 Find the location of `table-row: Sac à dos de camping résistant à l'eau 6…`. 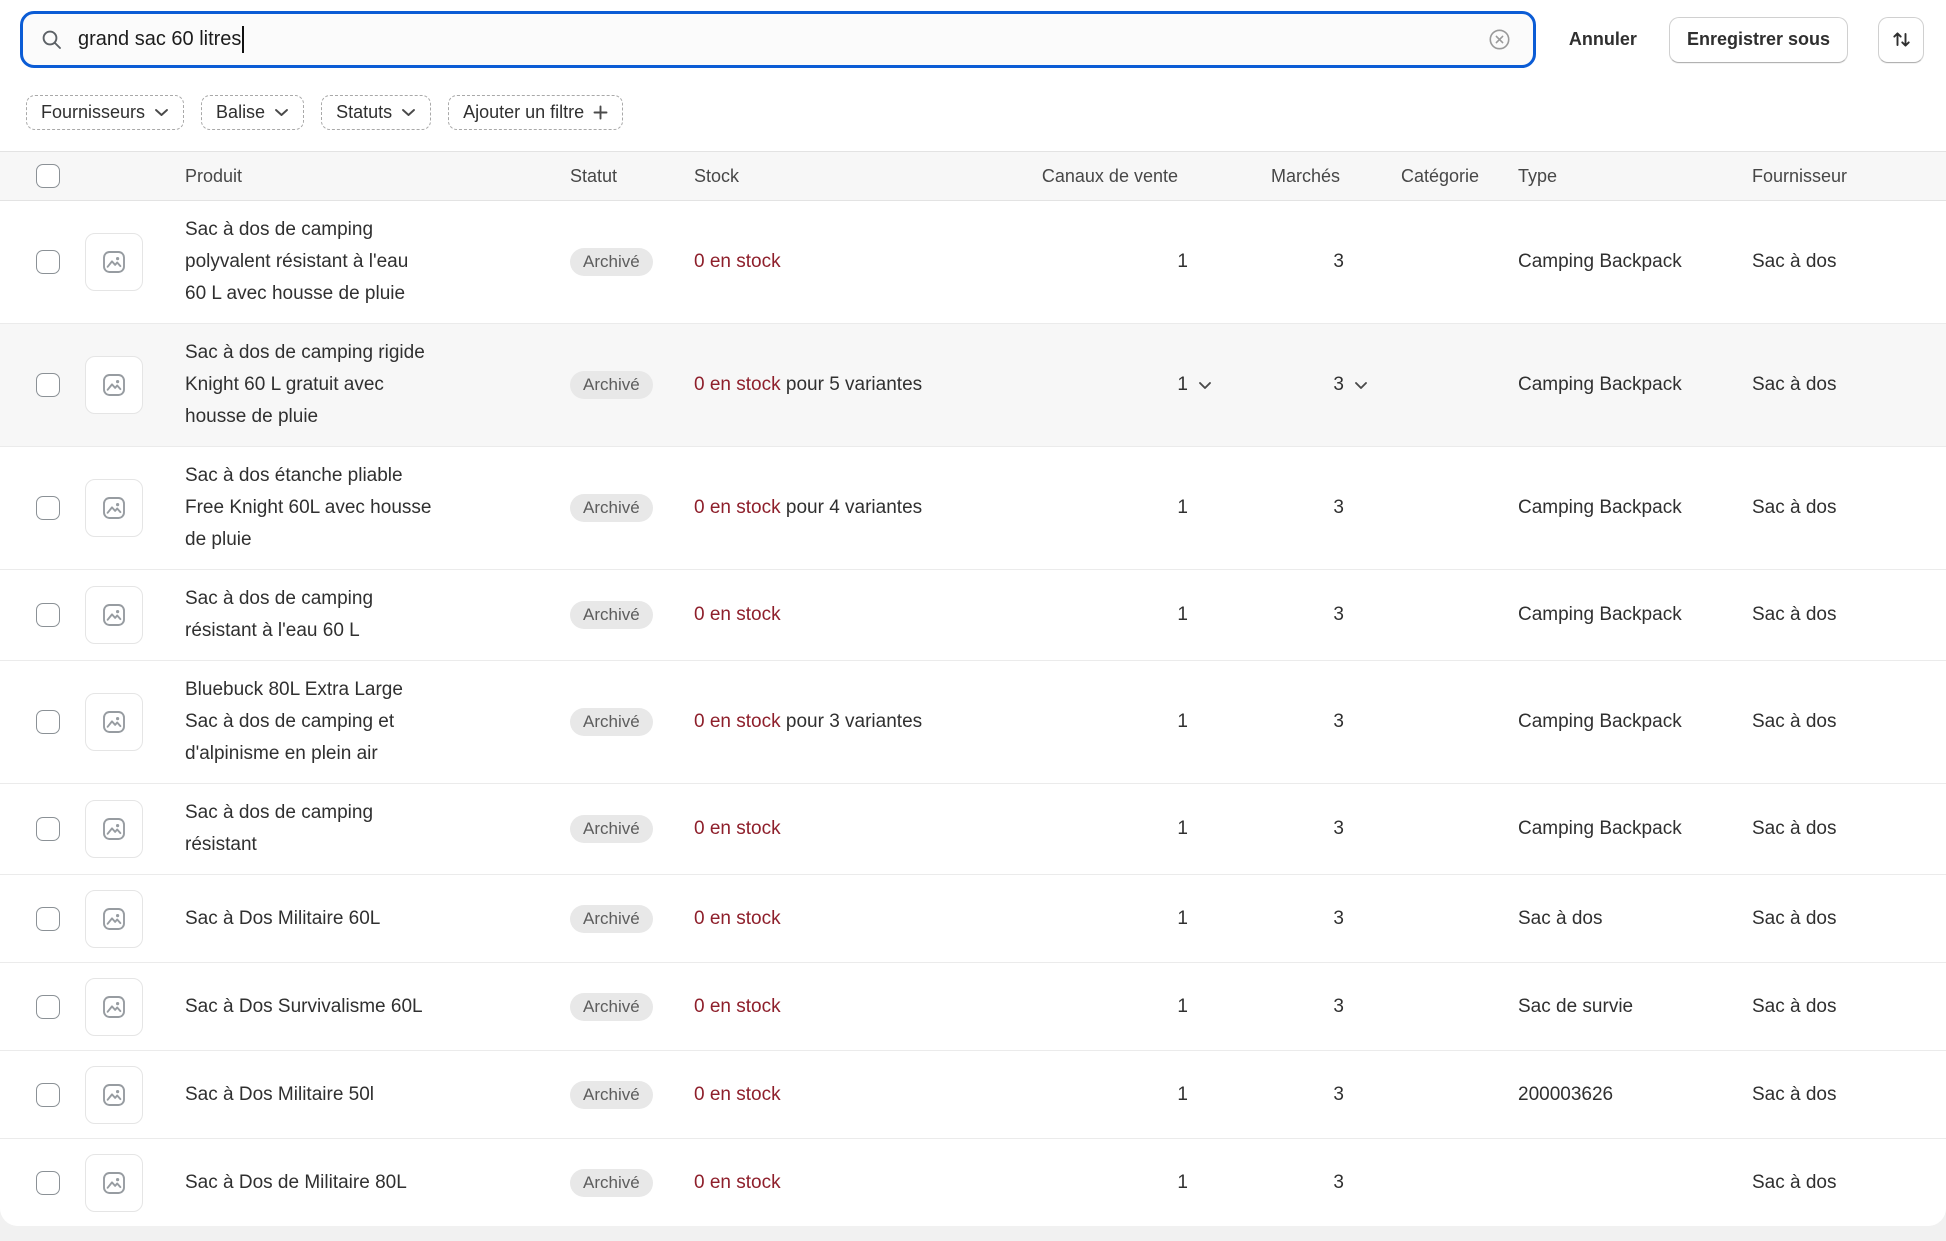

table-row: Sac à dos de camping résistant à l'eau 6… is located at coordinates (973, 615).